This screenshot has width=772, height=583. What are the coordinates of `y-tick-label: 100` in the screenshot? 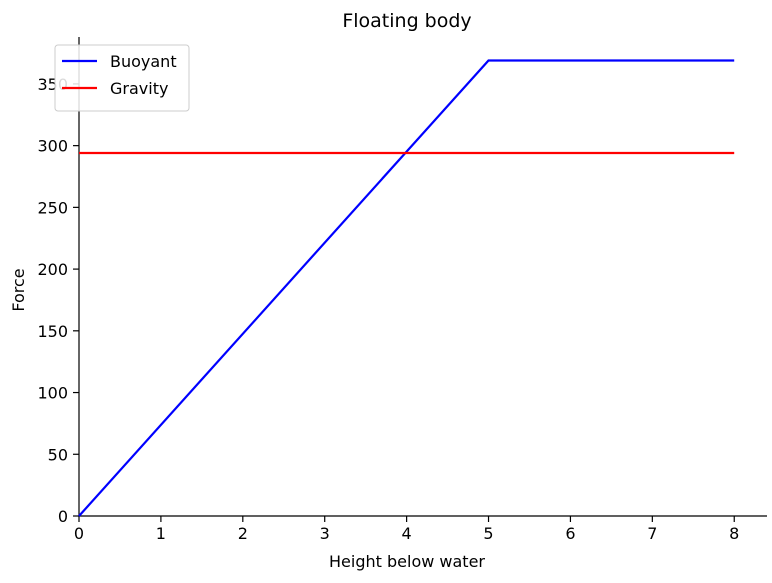 It's located at (52, 393).